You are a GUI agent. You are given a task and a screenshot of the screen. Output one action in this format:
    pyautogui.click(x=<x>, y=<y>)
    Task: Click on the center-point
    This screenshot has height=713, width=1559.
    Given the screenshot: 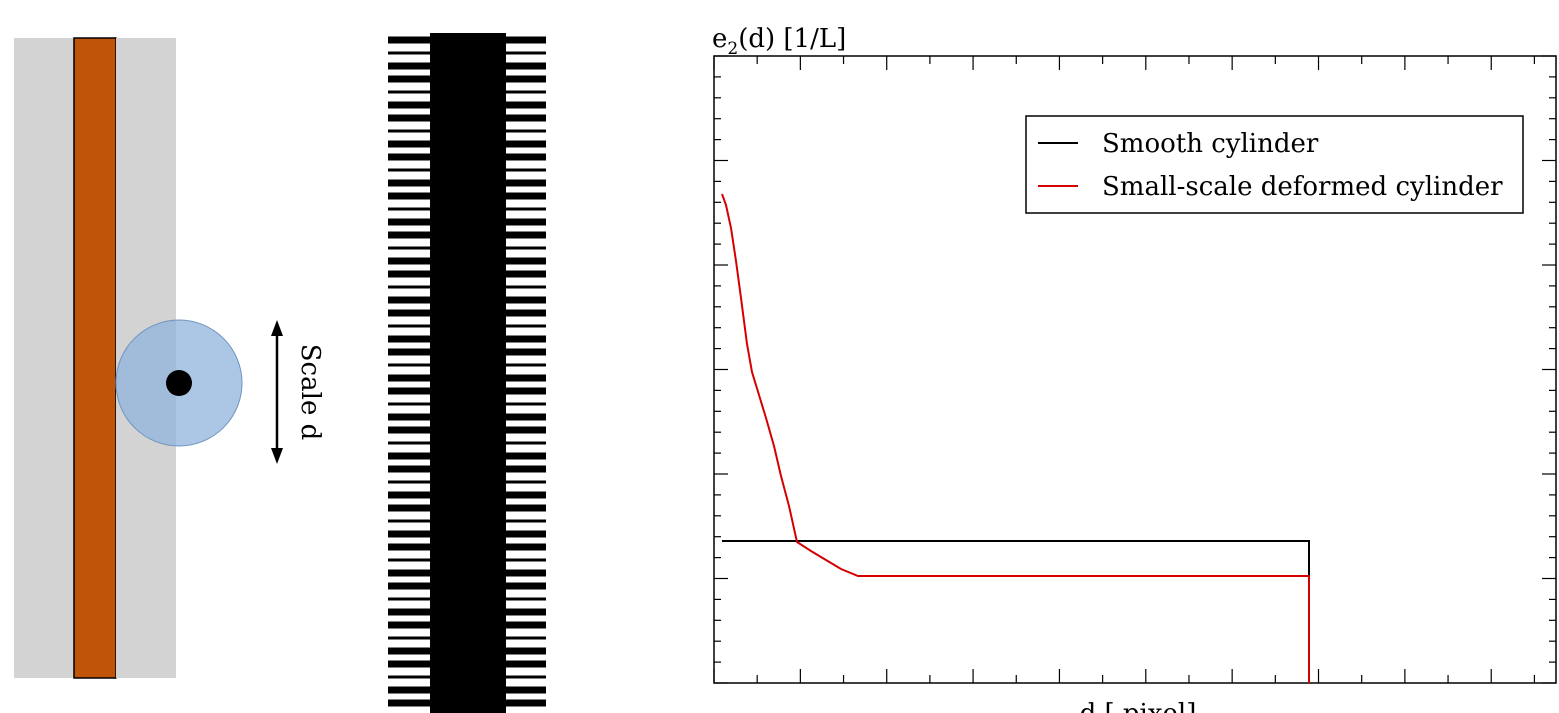 What is the action you would take?
    pyautogui.click(x=179, y=383)
    